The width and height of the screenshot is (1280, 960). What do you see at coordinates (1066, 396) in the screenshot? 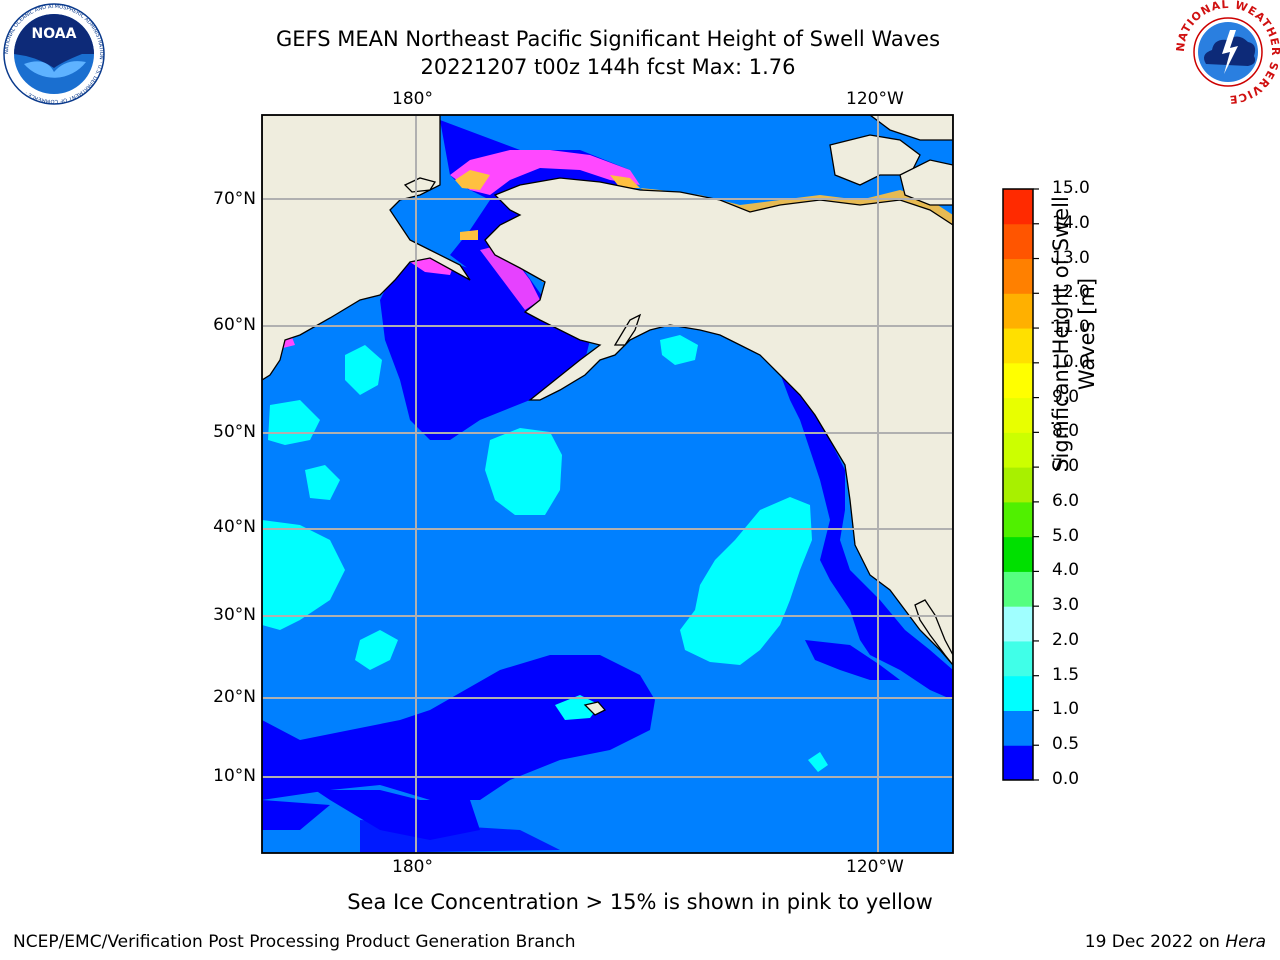
I see `colorbar-tick-label: 9.0` at bounding box center [1066, 396].